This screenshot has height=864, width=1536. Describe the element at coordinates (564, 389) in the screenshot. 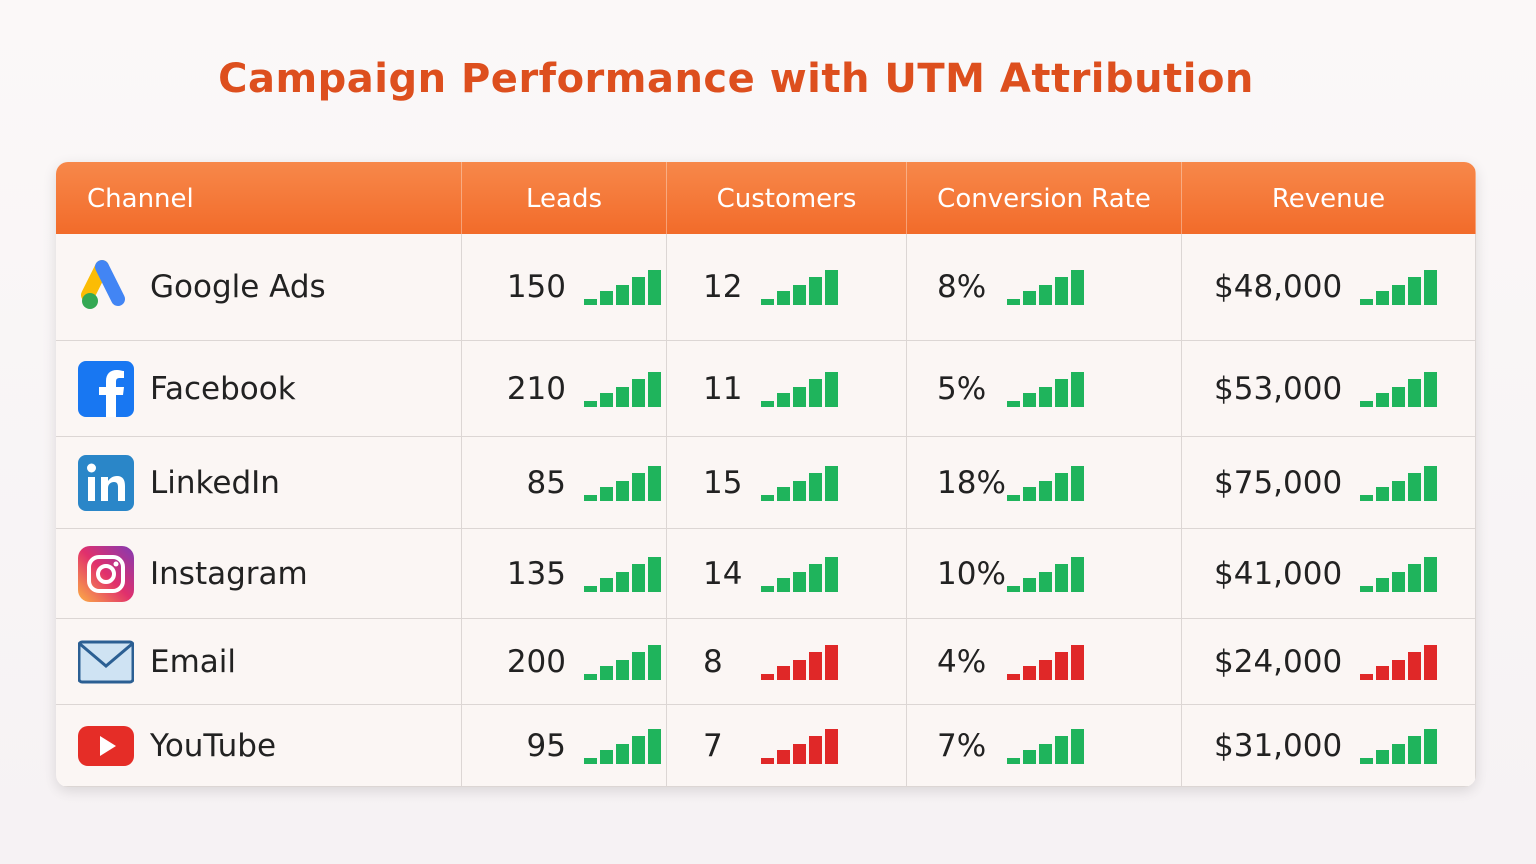

I see `metric-cell: 210` at that location.